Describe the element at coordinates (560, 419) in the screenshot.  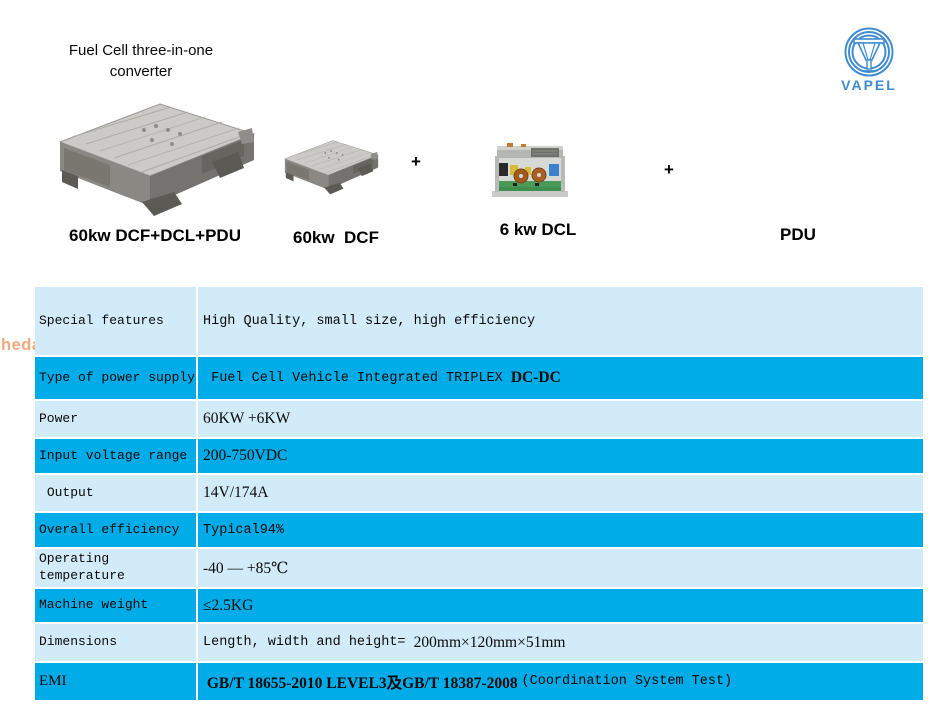
I see `spec-value: 60KW +6KW` at that location.